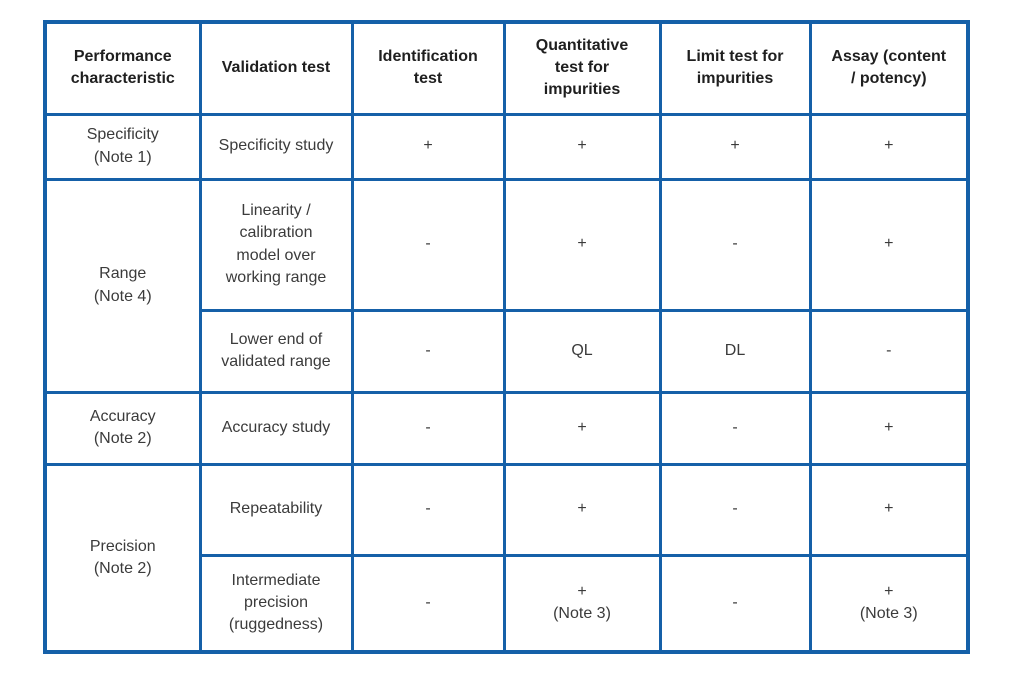  Describe the element at coordinates (276, 509) in the screenshot. I see `cell-test-repeatability: Repeatability` at that location.